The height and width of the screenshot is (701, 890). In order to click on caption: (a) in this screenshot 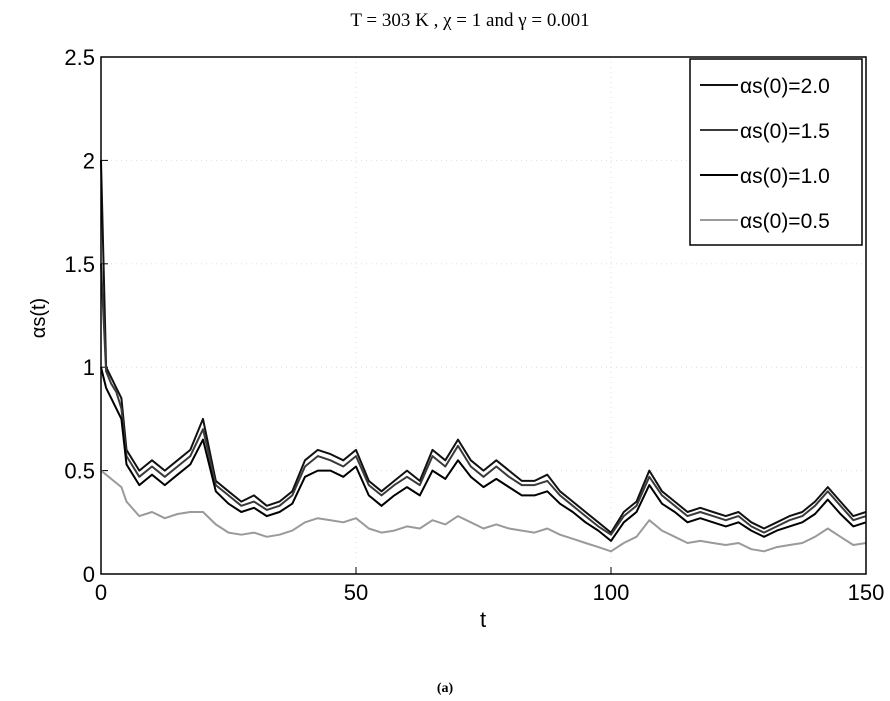, I will do `click(445, 688)`.